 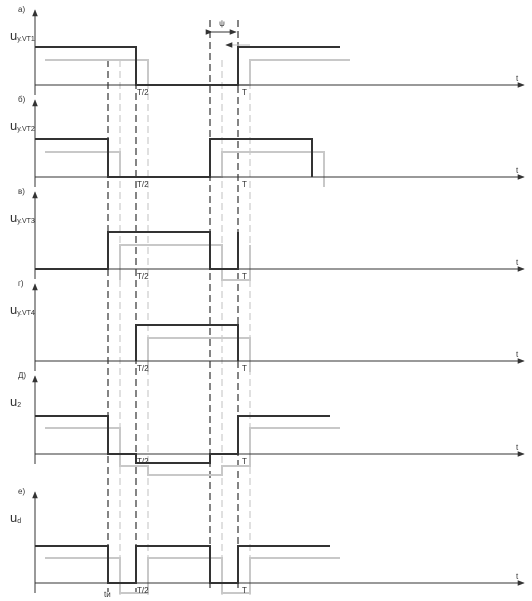 What do you see at coordinates (21, 191) in the screenshot?
I see `panel-letter: в)` at bounding box center [21, 191].